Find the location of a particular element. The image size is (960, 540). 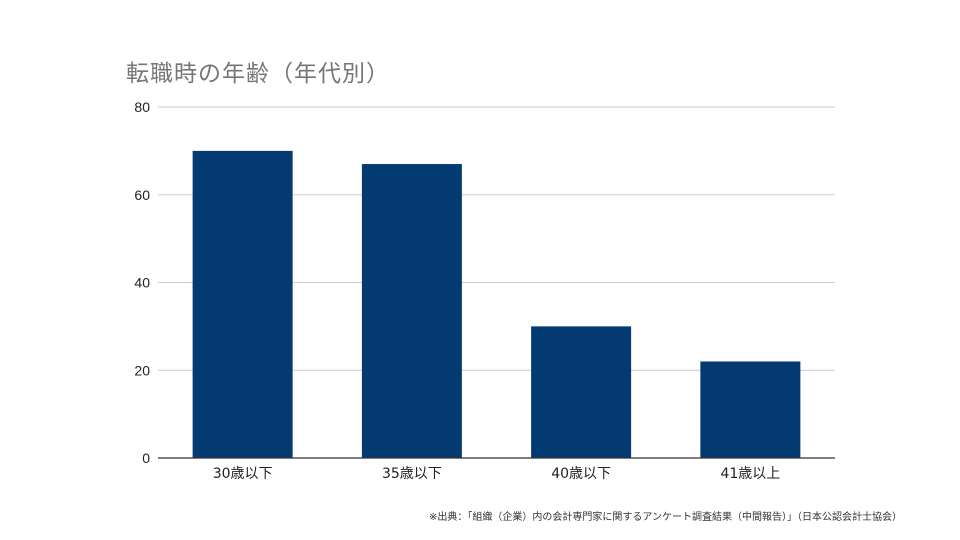

x-category-label: 41歳以上 is located at coordinates (750, 474).